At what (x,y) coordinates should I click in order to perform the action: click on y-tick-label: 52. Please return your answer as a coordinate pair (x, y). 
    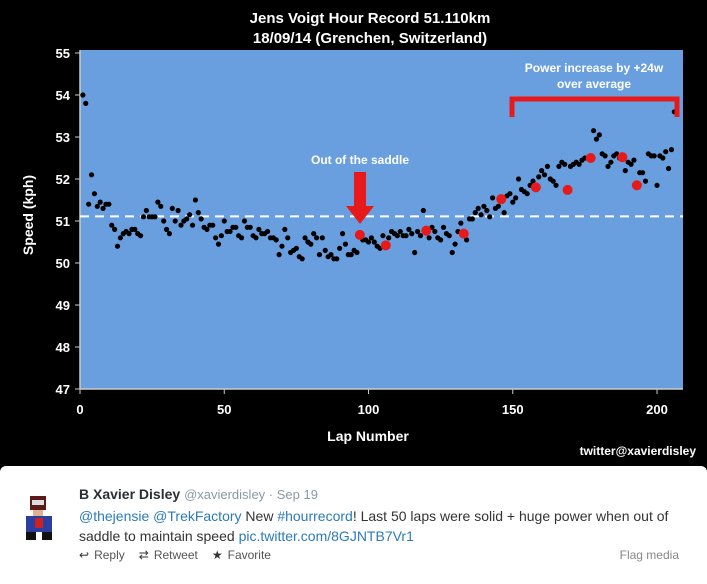
    Looking at the image, I should click on (63, 179).